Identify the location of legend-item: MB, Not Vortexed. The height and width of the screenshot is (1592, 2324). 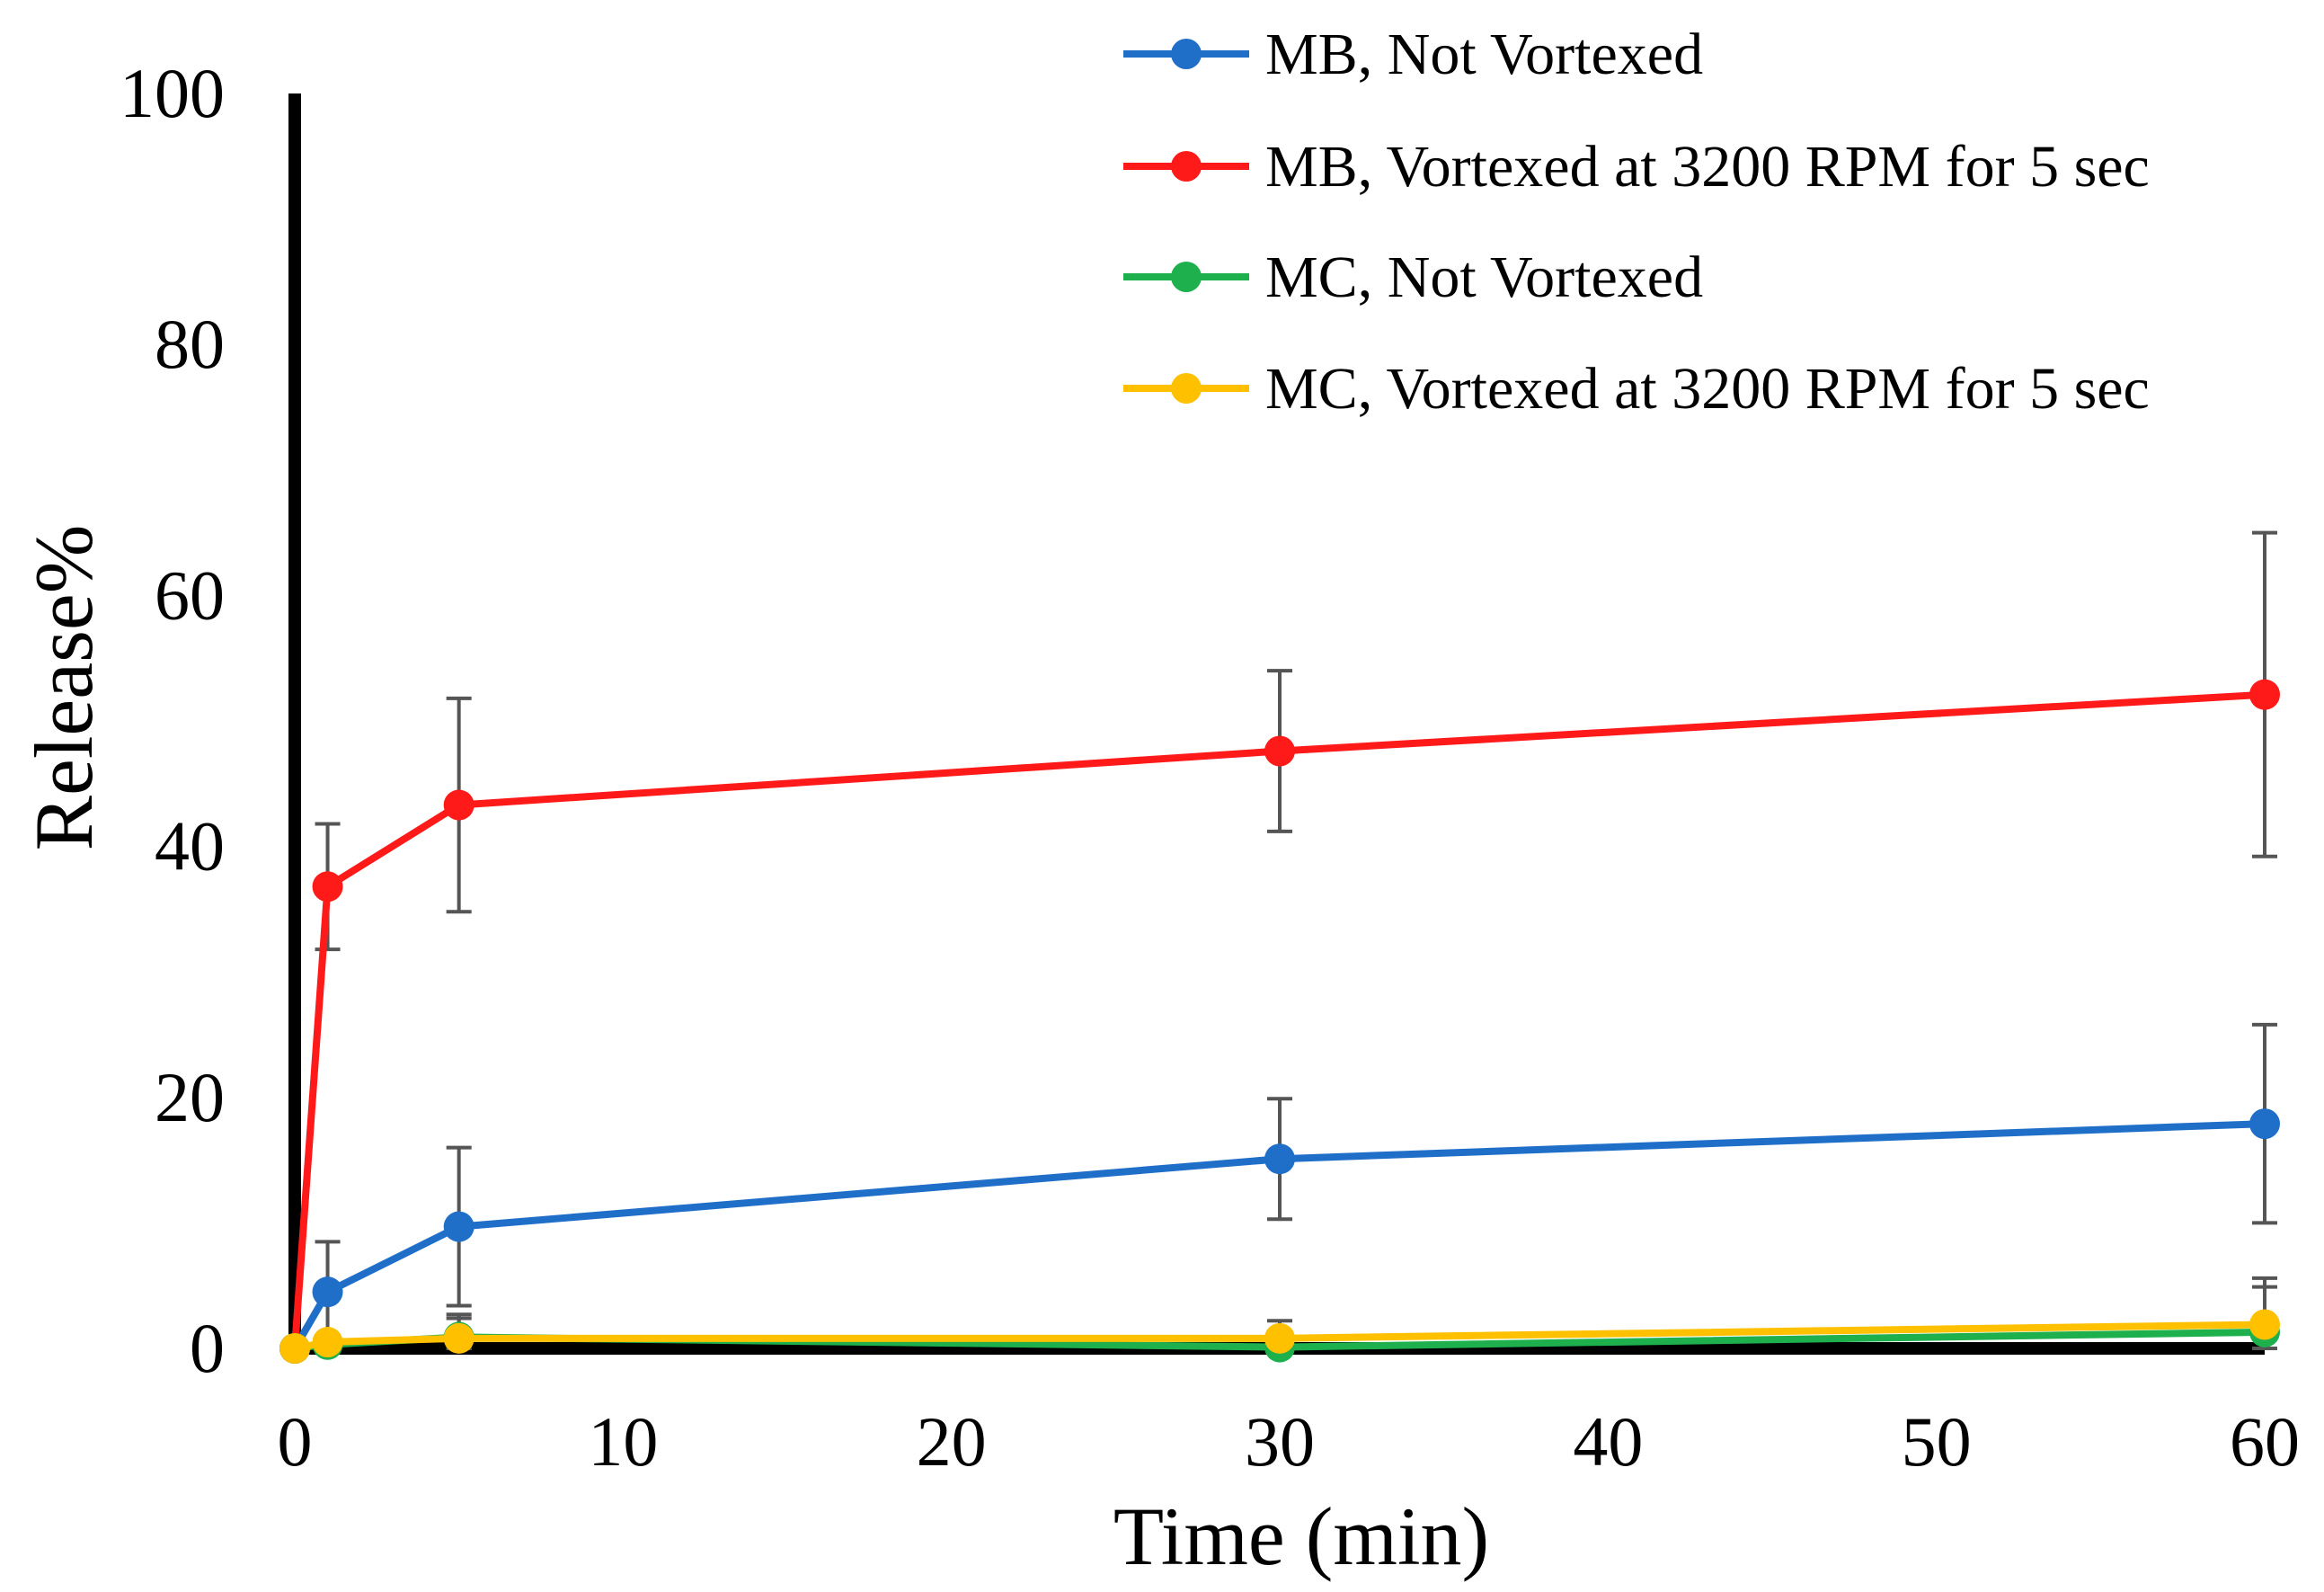
(1413, 54).